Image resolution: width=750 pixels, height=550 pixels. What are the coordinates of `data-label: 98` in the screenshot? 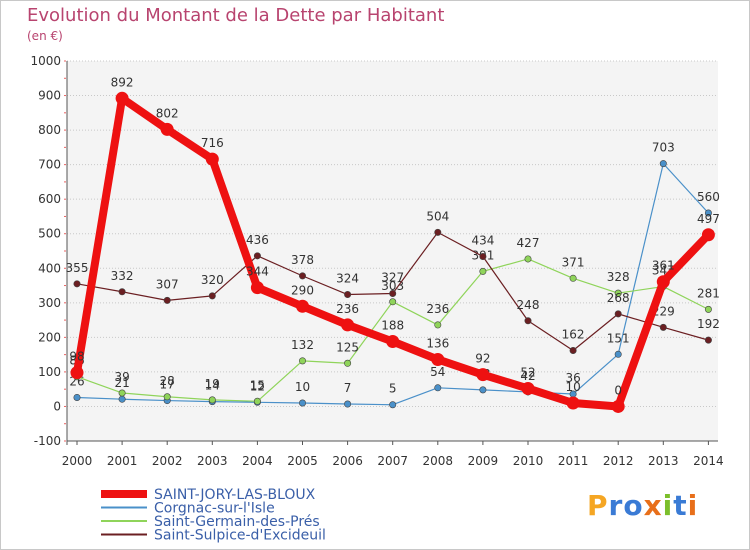 It's located at (76, 357).